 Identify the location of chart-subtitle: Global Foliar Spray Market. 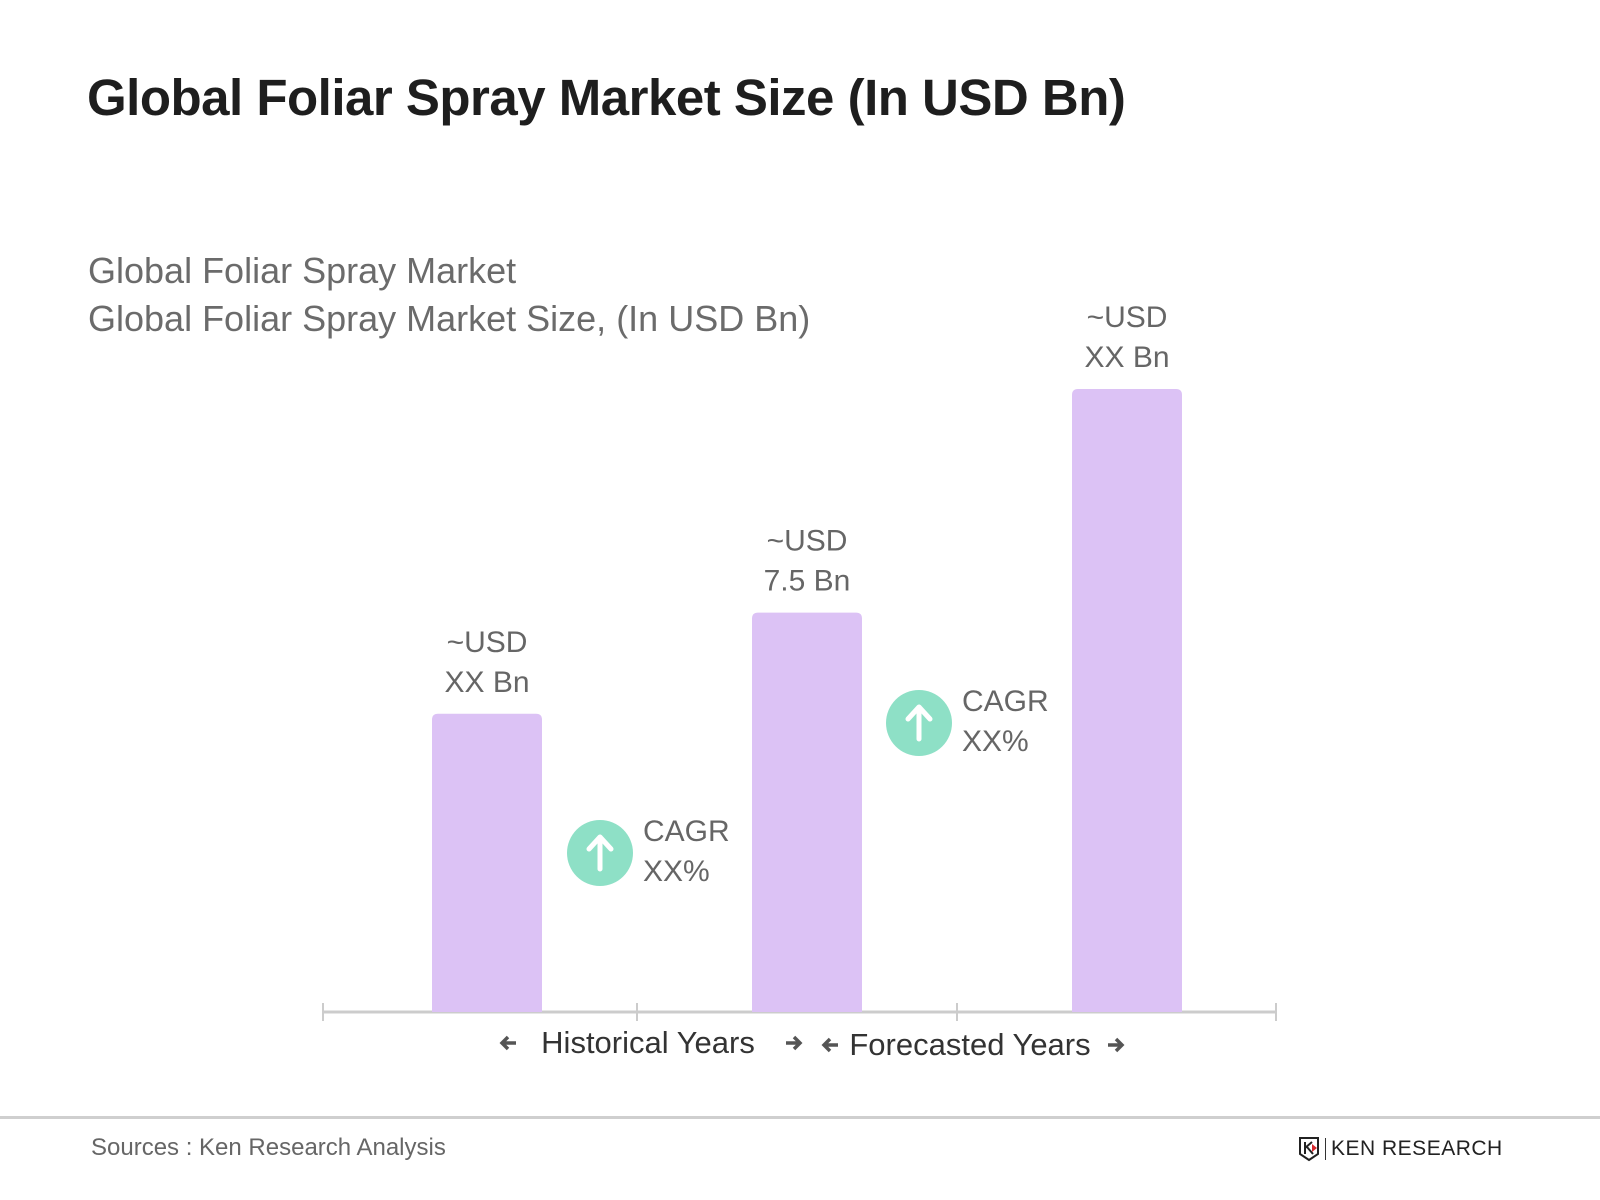
(302, 270).